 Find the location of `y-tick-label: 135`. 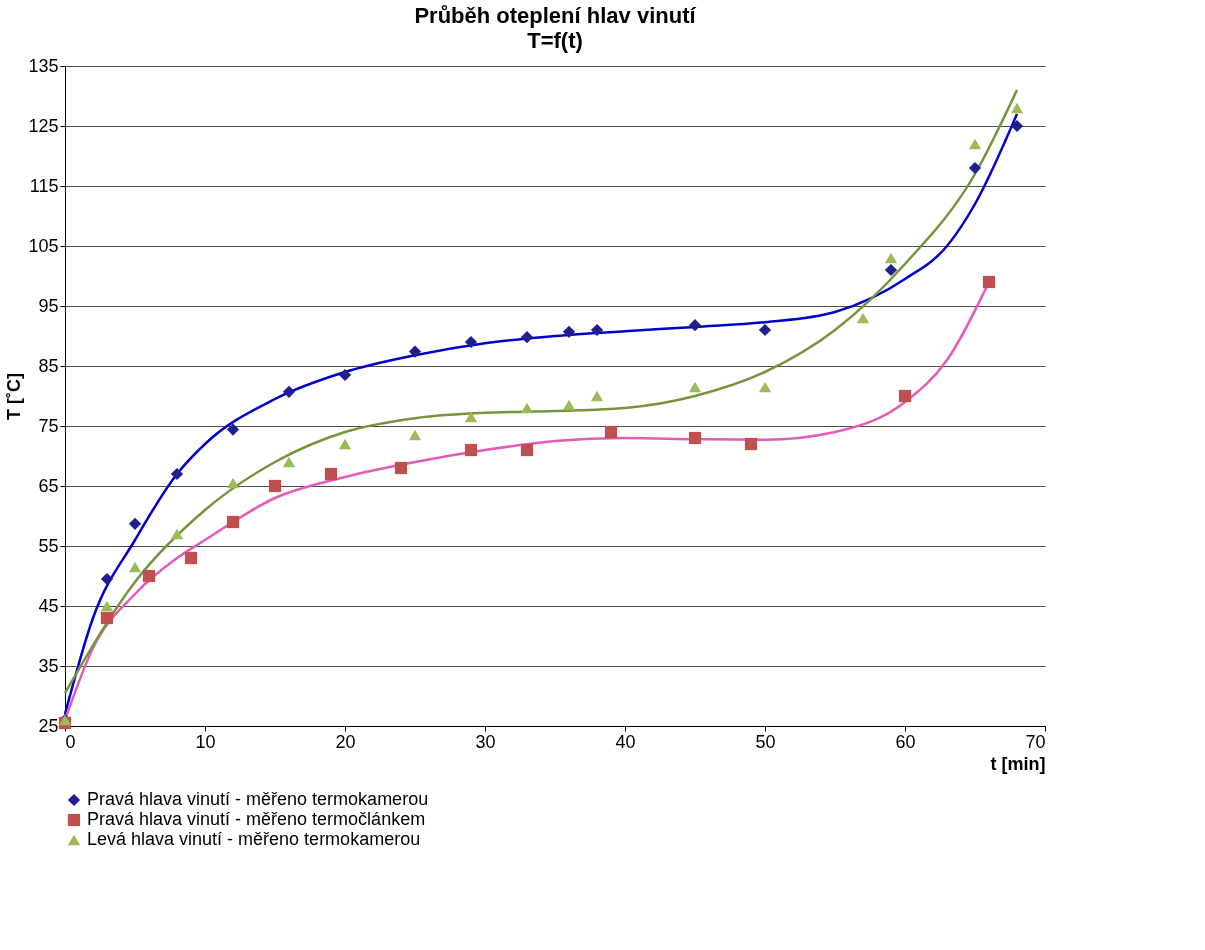

y-tick-label: 135 is located at coordinates (43, 65).